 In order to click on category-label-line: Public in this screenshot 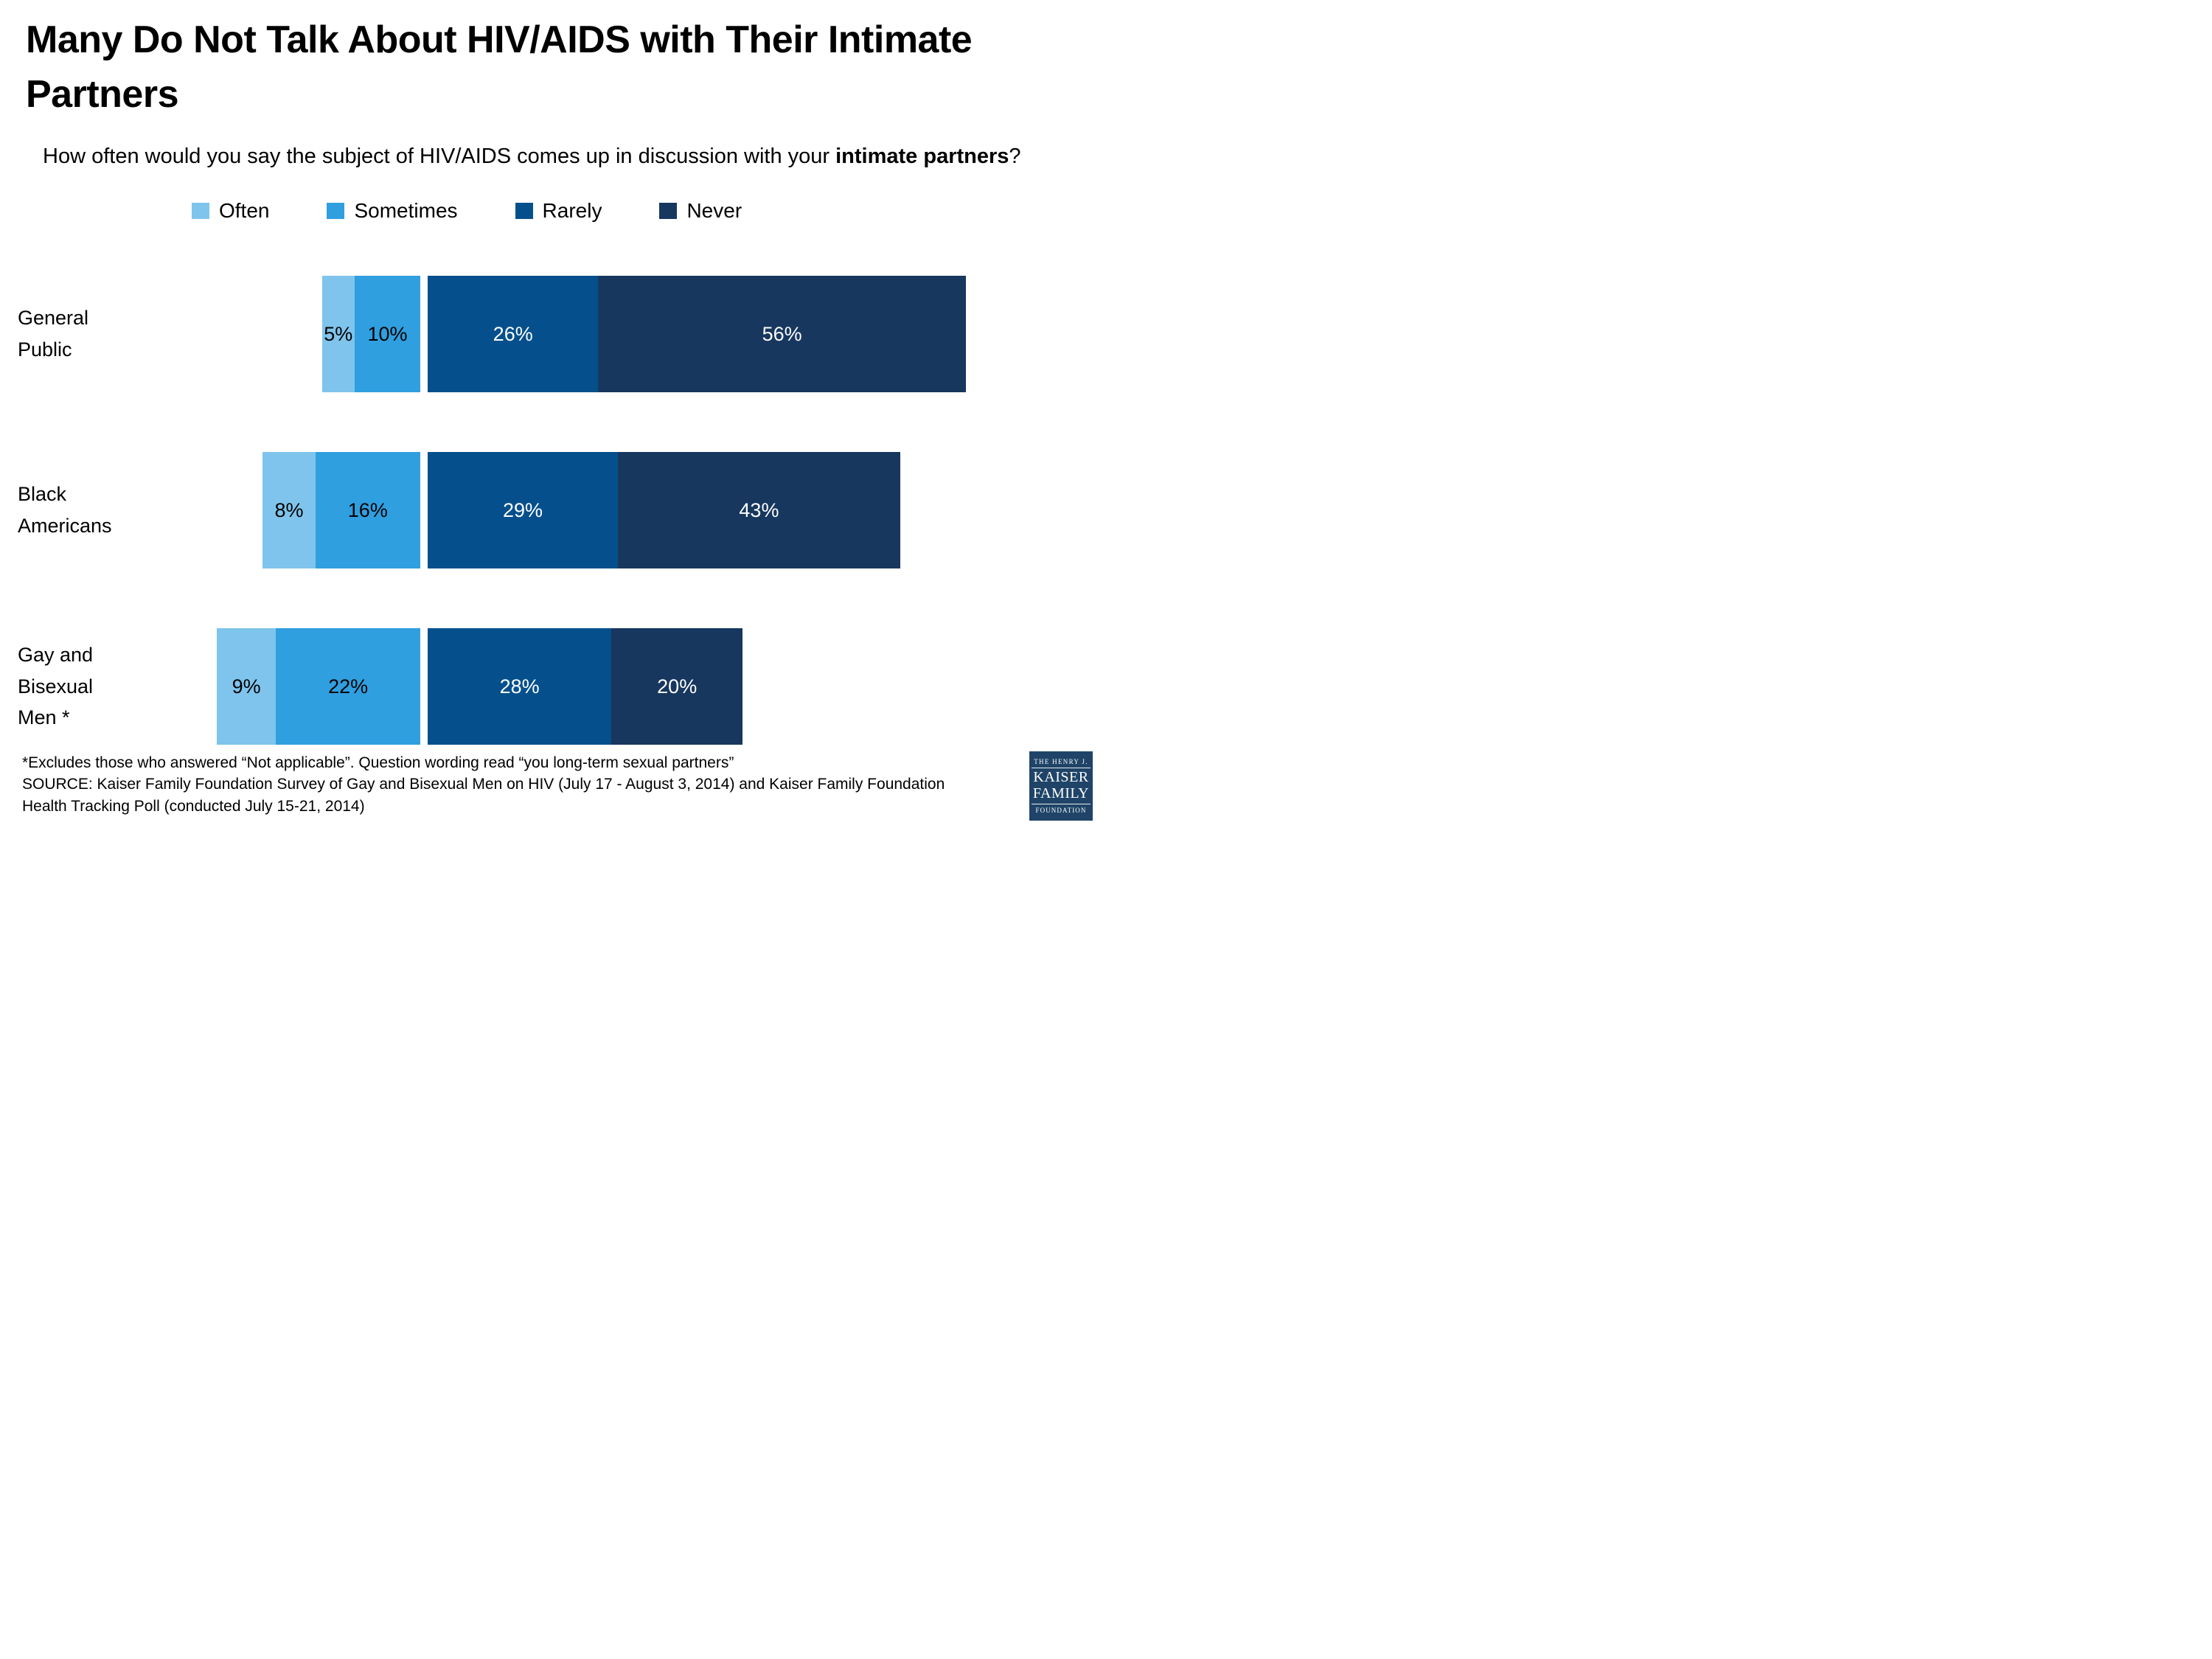, I will do `click(45, 349)`.